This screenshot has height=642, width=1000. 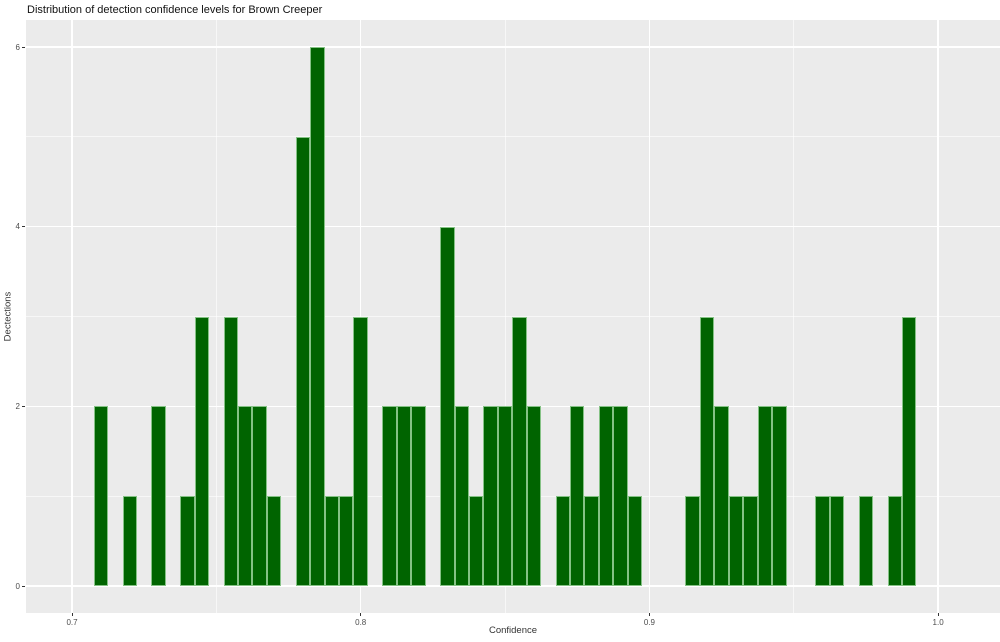 I want to click on y-tick-label: 4, so click(x=17, y=227).